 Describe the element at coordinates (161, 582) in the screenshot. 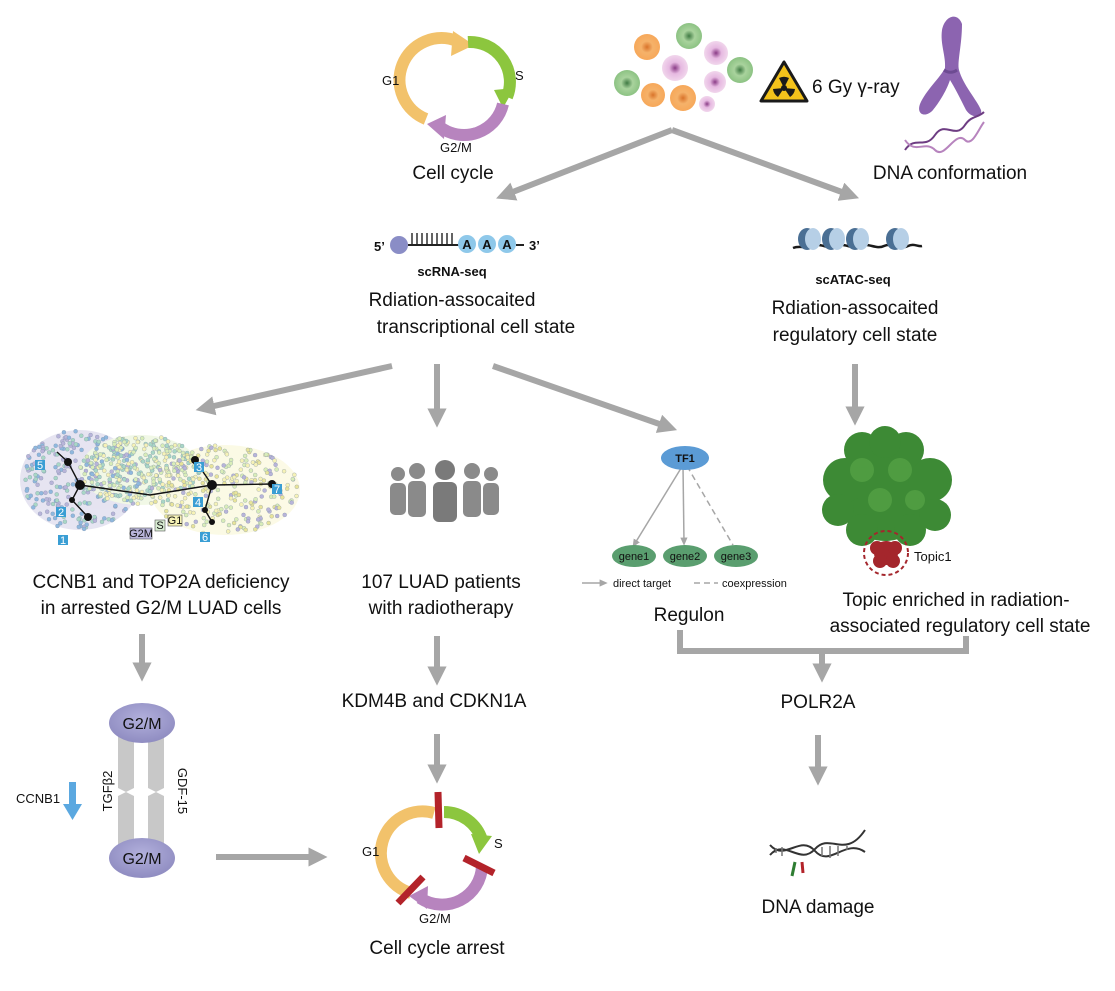

I see `umap-caption-line1: CCNB1 and TOP2A deficiency` at that location.